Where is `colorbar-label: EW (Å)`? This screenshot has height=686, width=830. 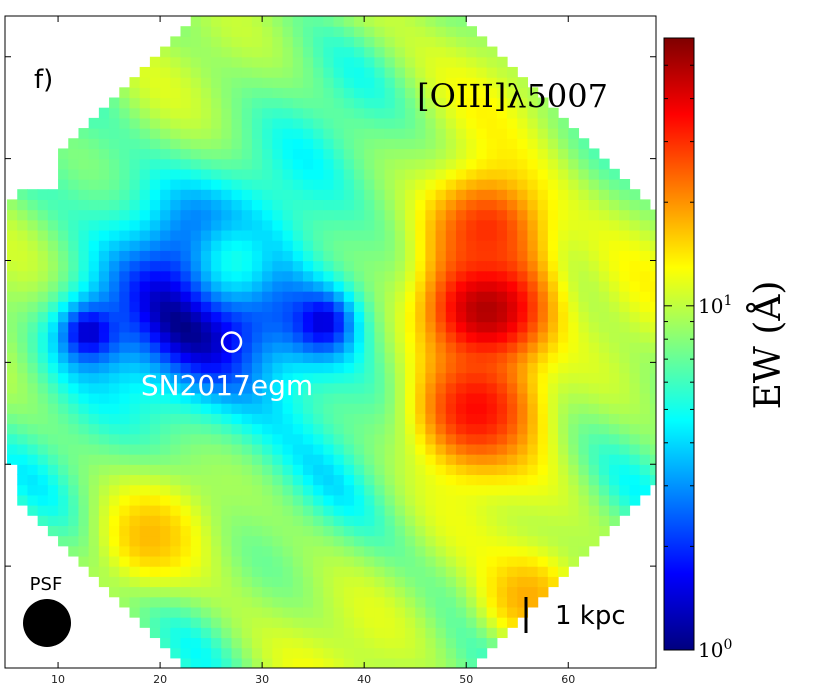 colorbar-label: EW (Å) is located at coordinates (768, 345).